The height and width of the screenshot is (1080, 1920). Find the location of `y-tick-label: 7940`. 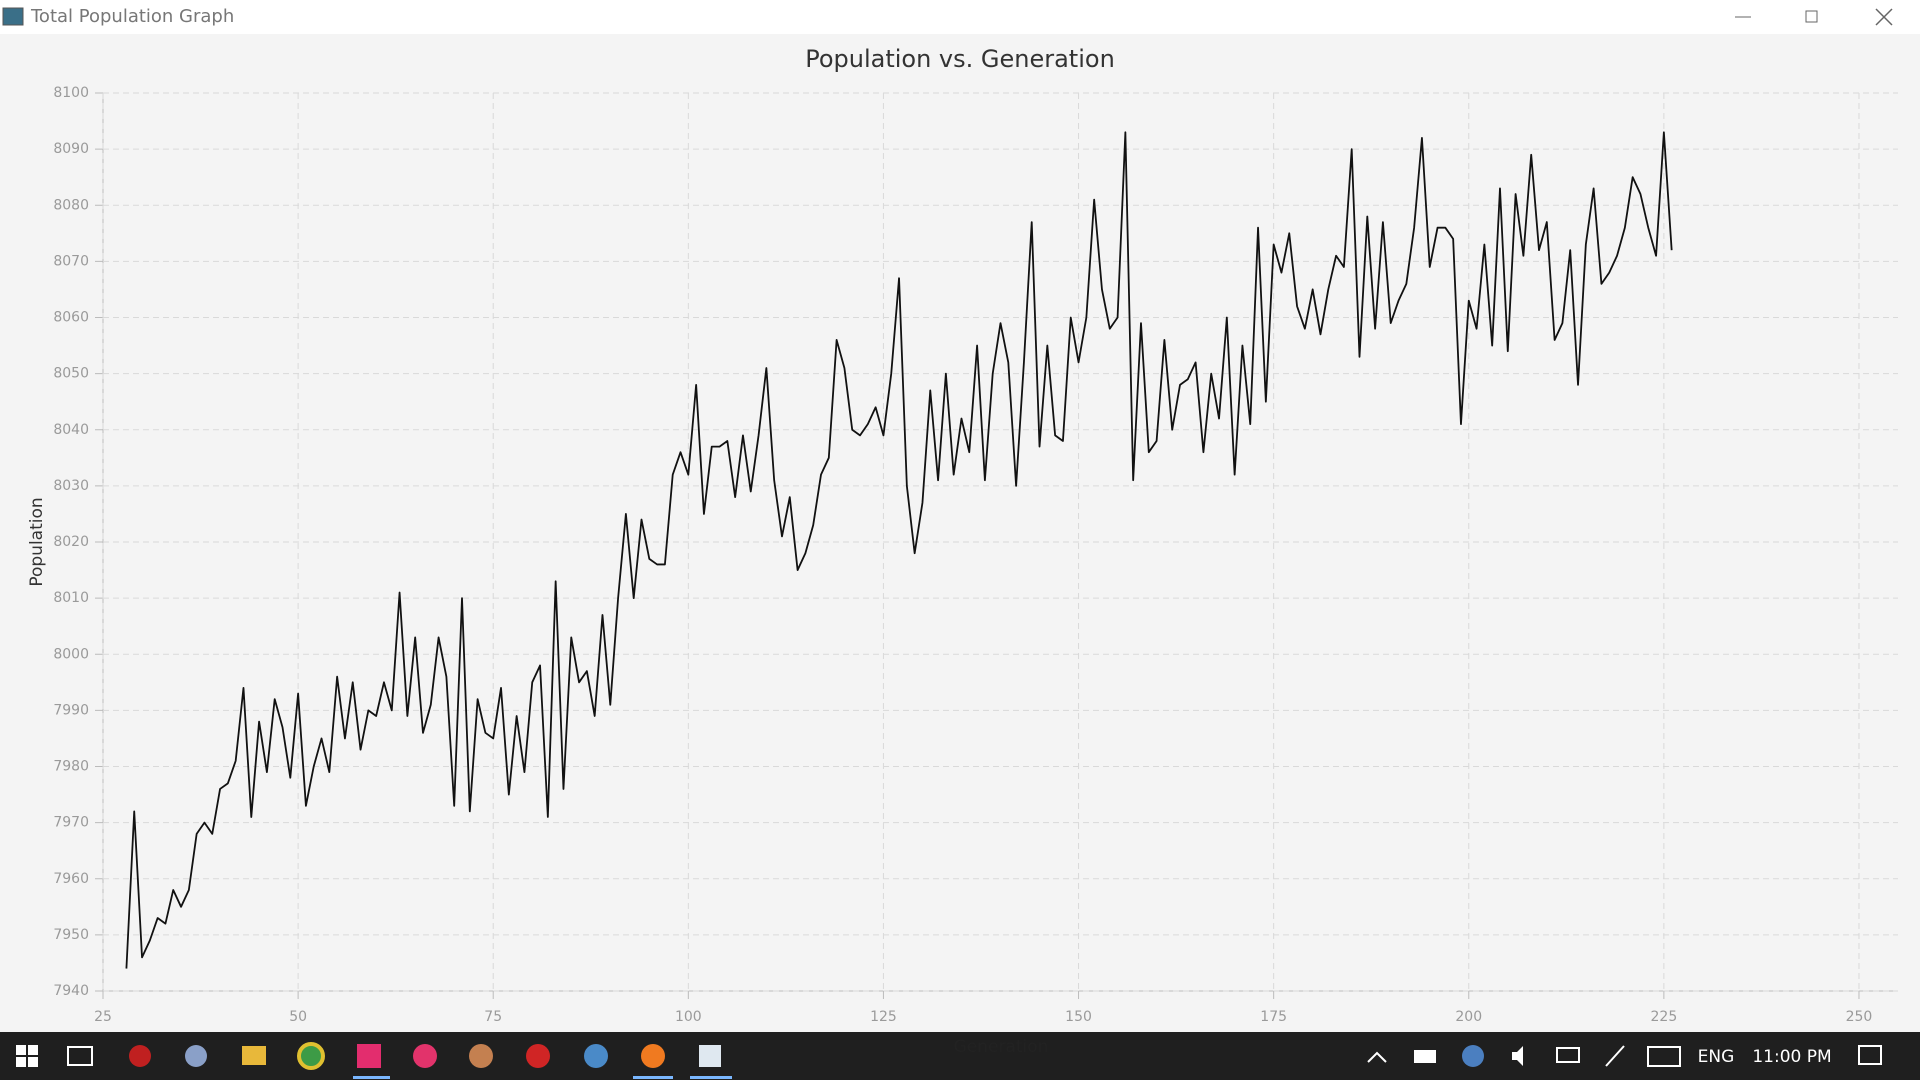

y-tick-label: 7940 is located at coordinates (71, 991).